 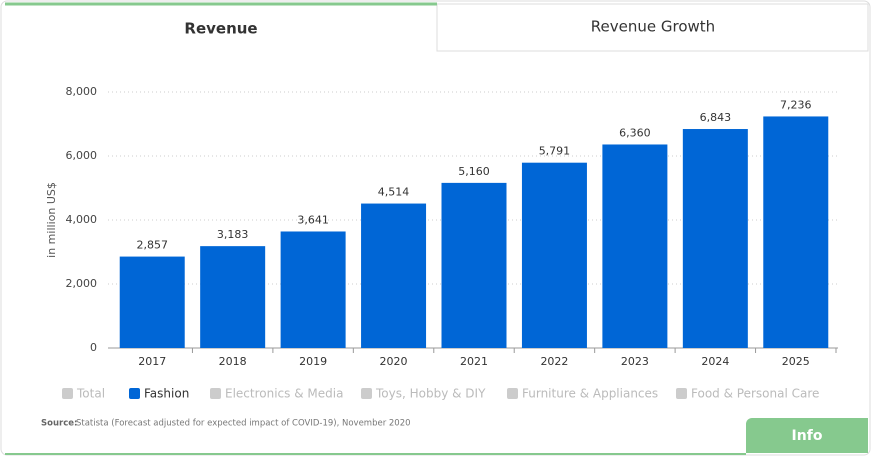 I want to click on y-tick-label: 2,000, so click(x=82, y=283).